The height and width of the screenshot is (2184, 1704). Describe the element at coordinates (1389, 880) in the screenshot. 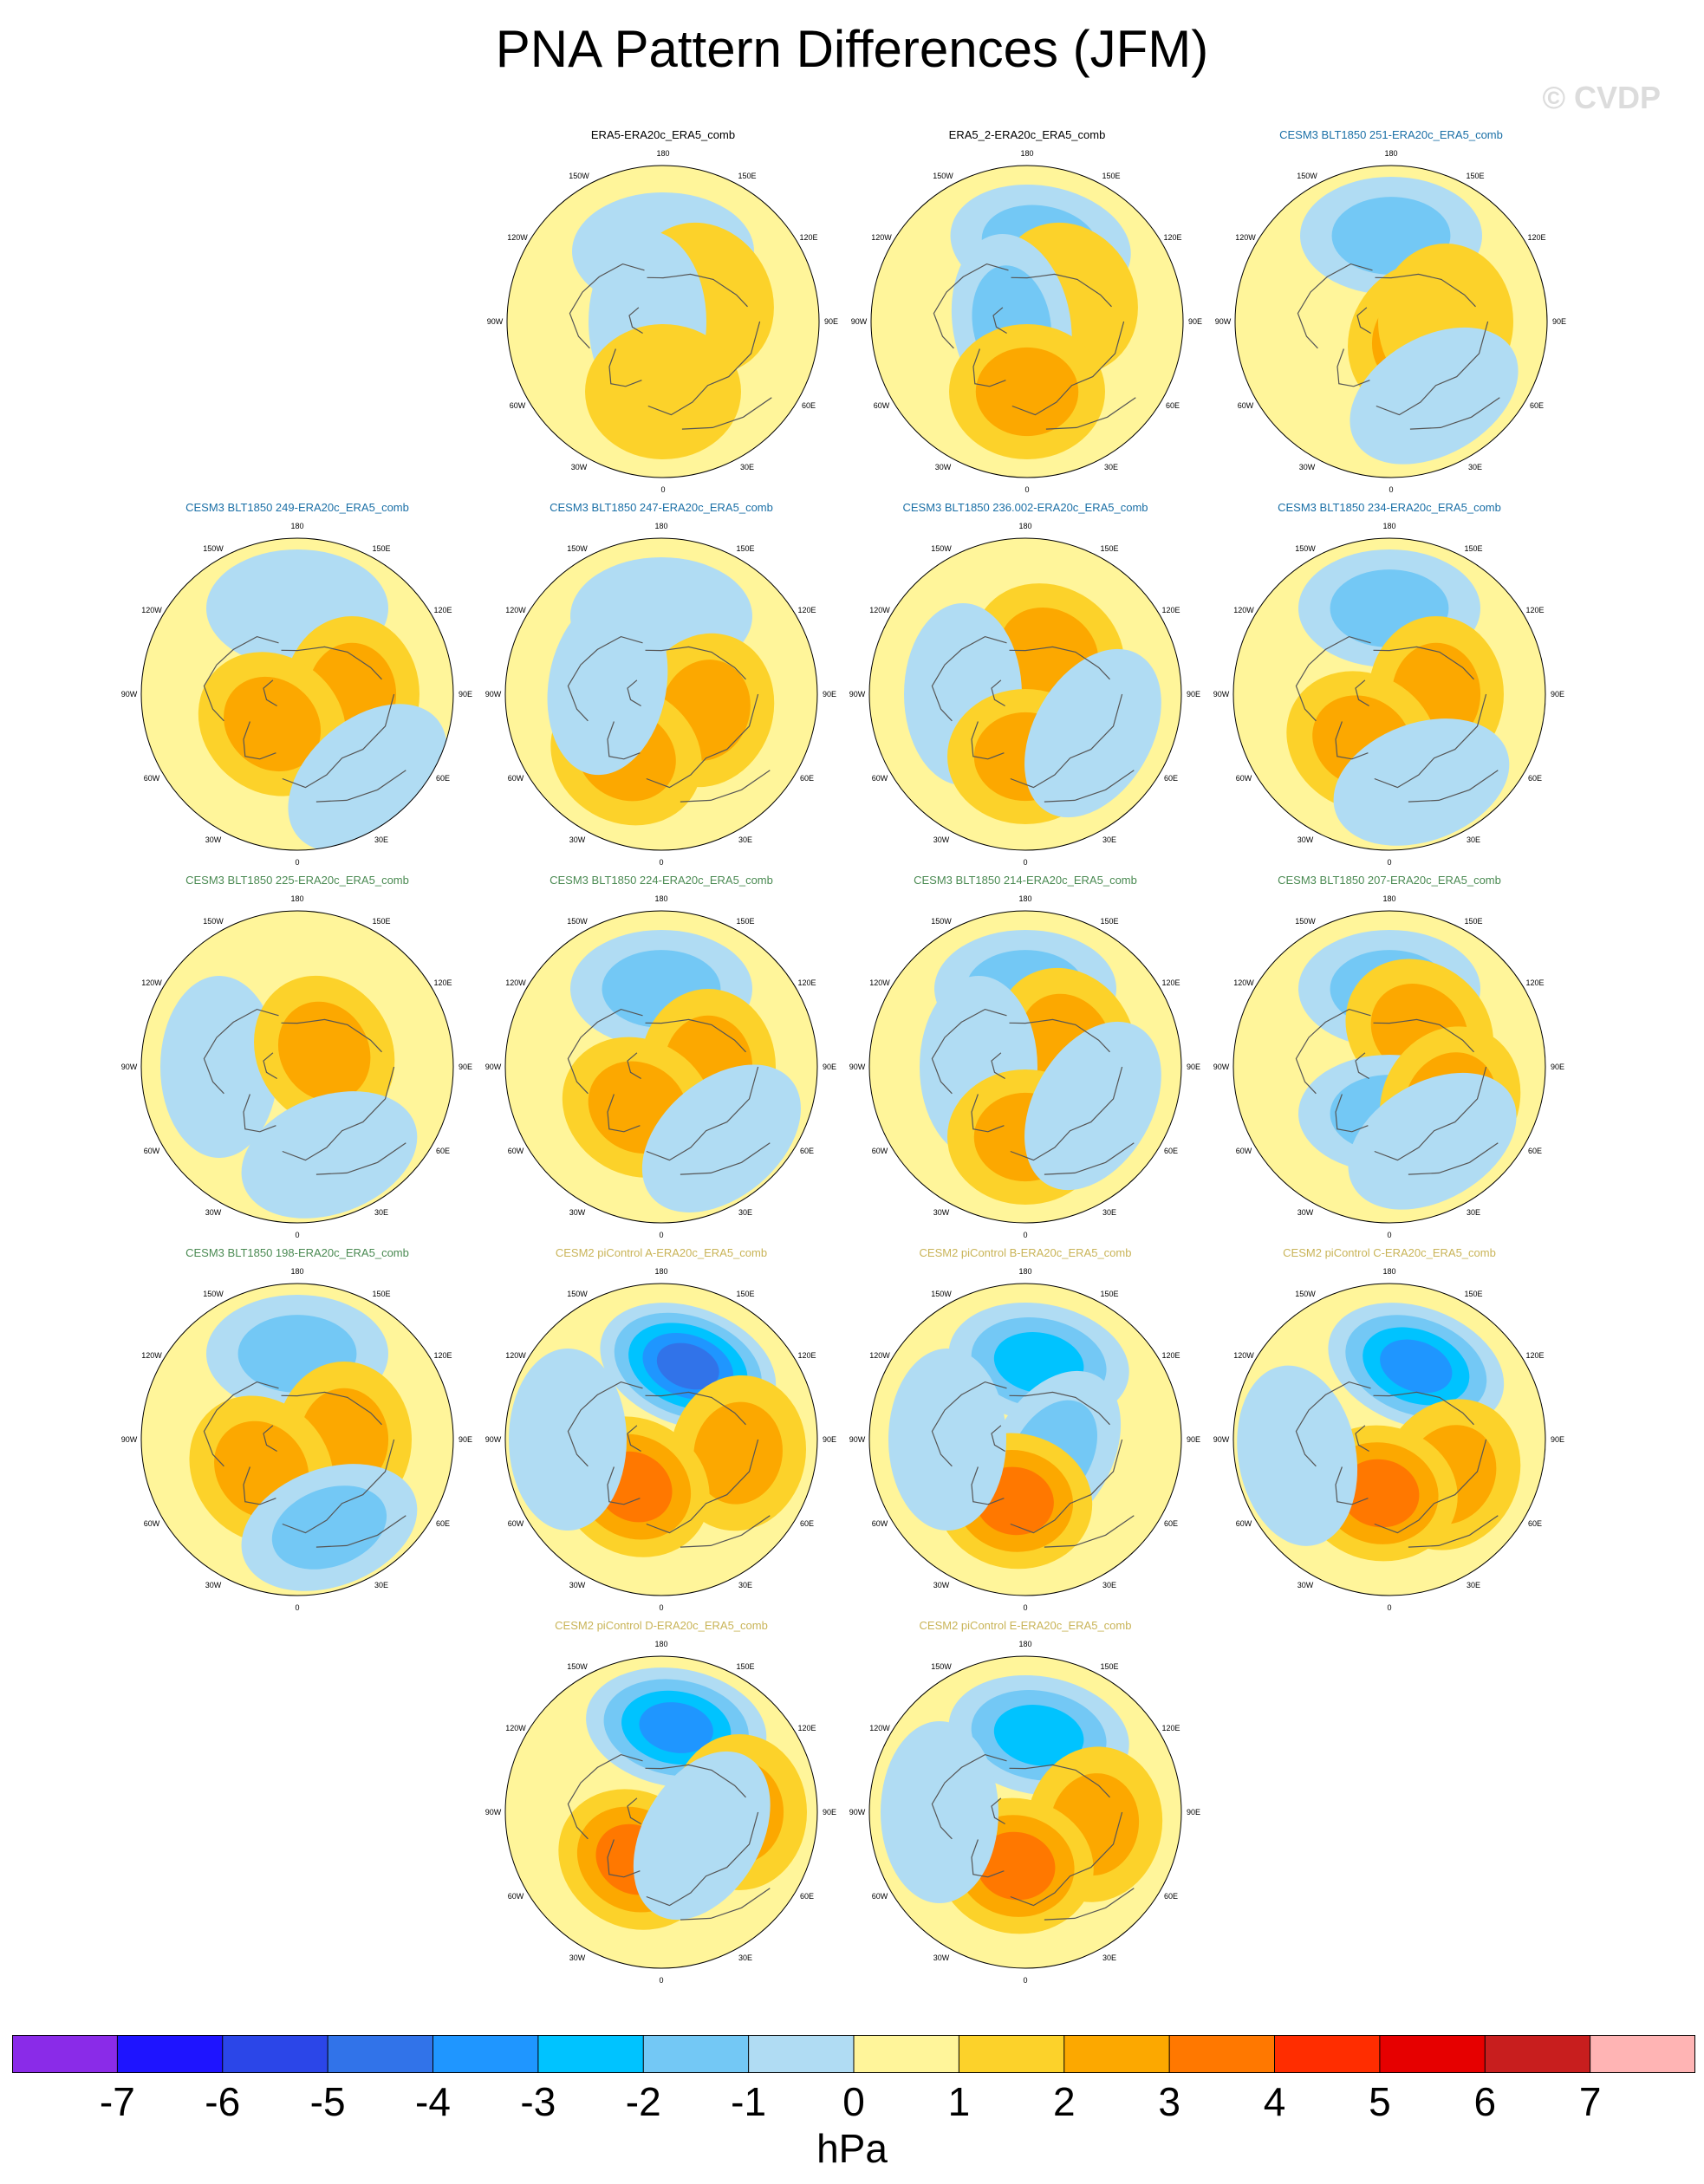

I see `panel-title: CESM3 BLT1850 207-ERA20c_ERA5_comb` at that location.